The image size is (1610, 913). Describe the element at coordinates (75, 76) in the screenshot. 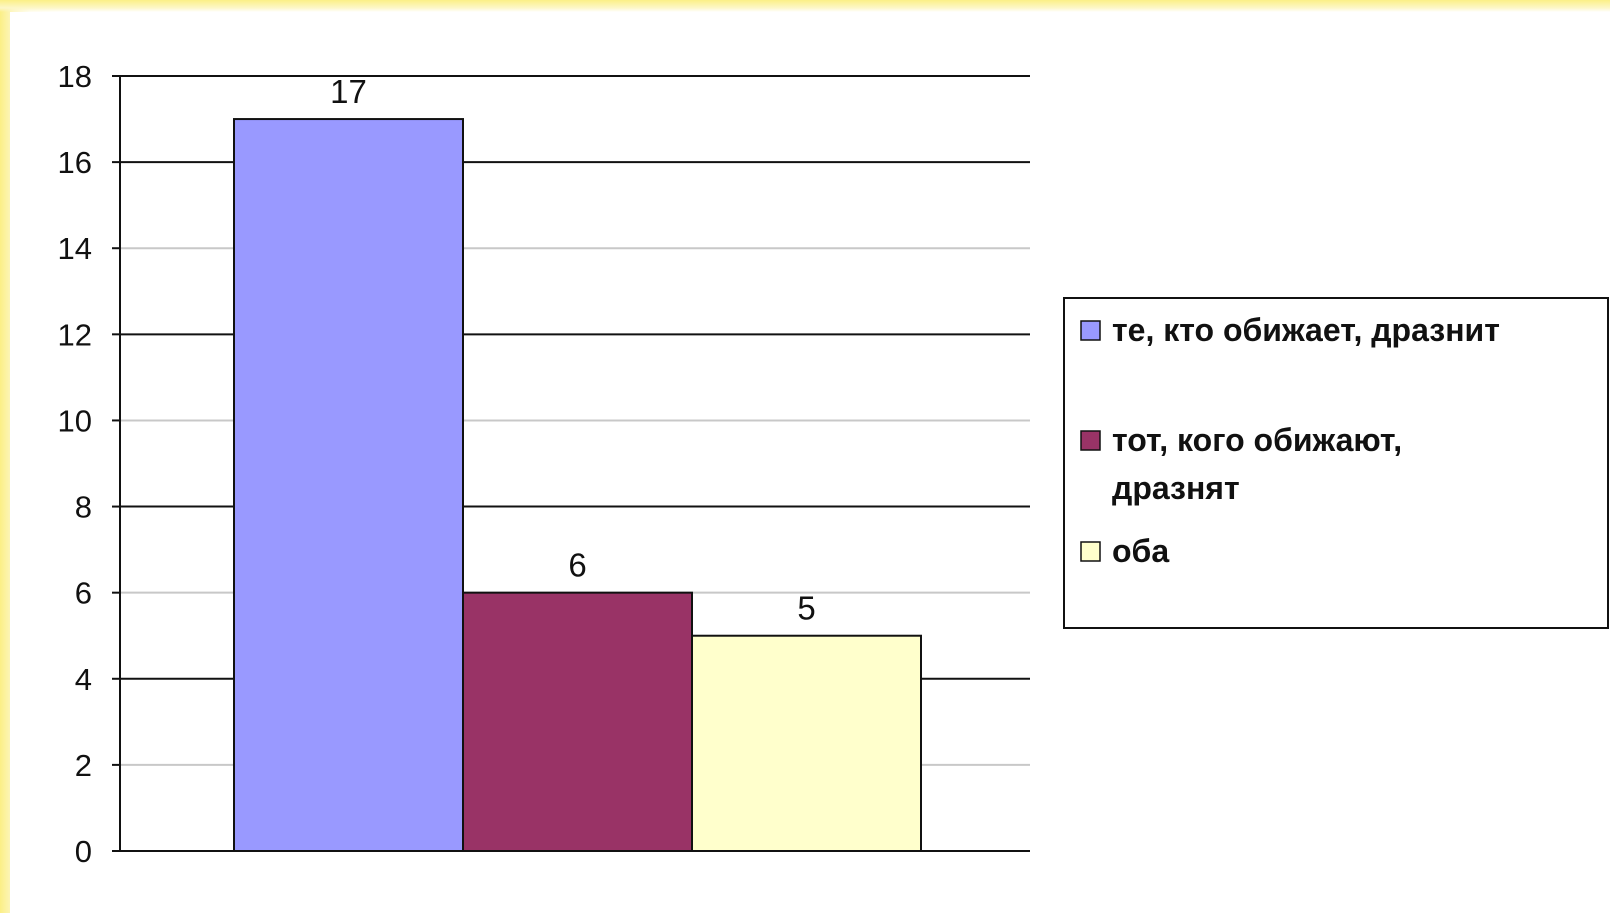

I see `y-tick-label-18: 18` at that location.